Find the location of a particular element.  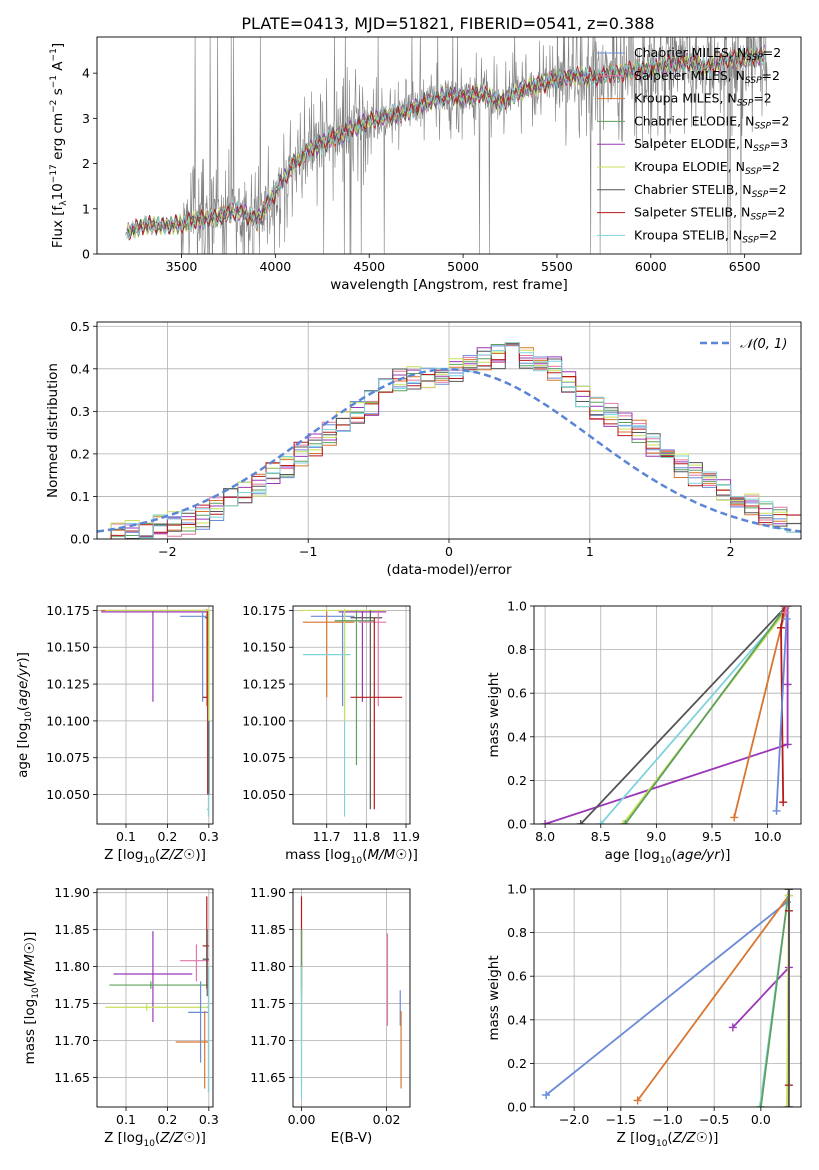

x-tick-label: −1 is located at coordinates (308, 551).